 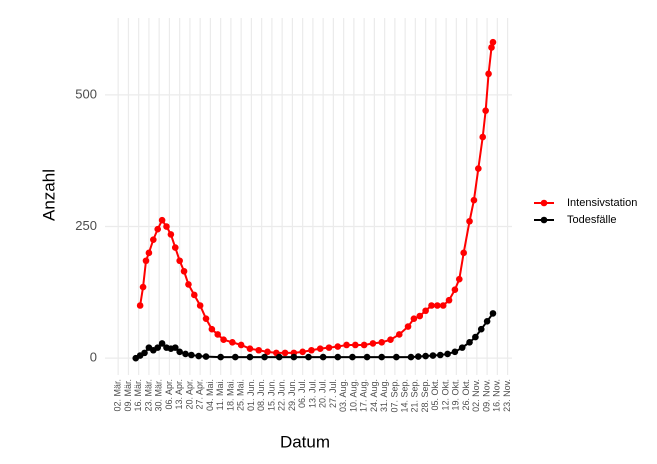 I want to click on x-tick-label: 24. Aug., so click(x=374, y=395).